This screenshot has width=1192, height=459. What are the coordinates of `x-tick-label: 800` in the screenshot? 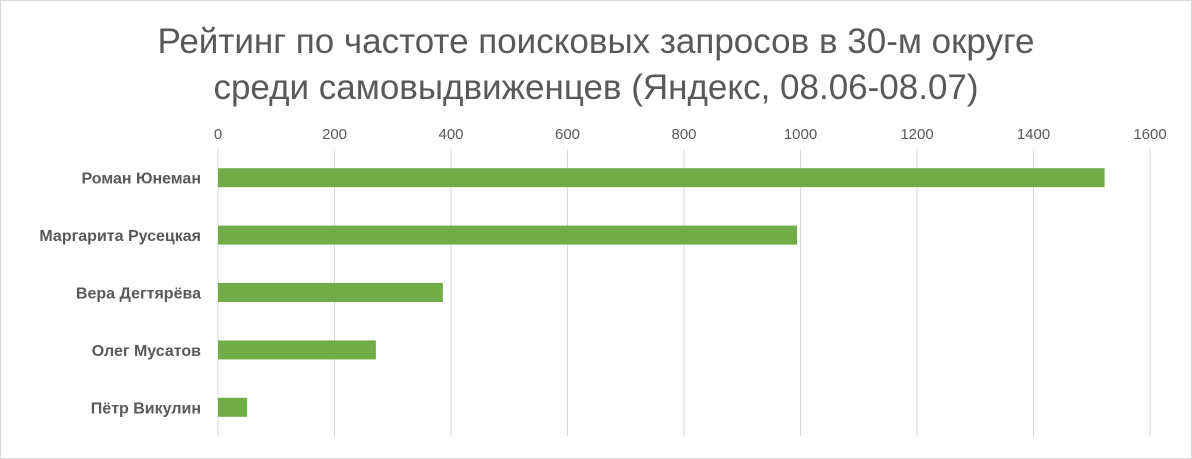 It's located at (683, 134).